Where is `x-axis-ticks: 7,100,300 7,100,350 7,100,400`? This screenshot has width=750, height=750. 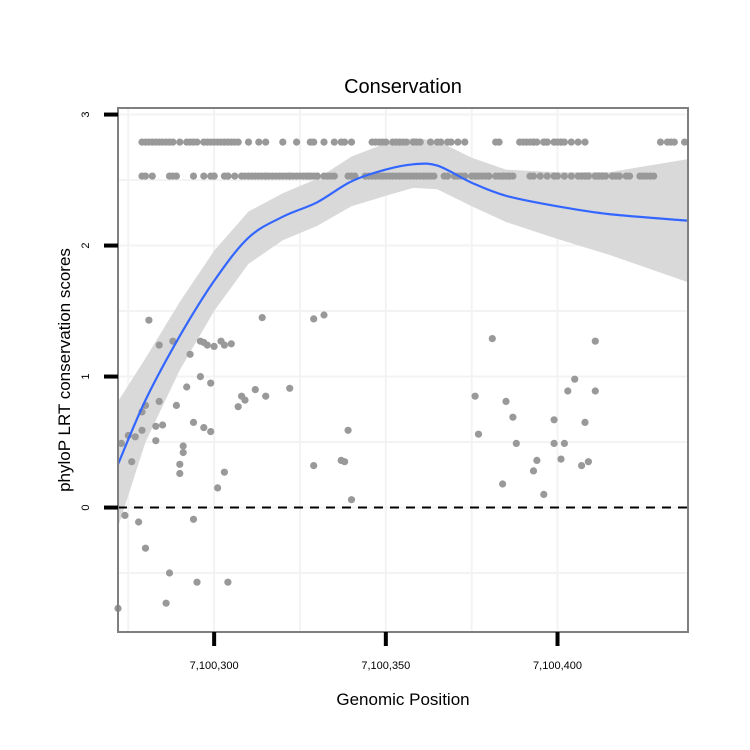
x-axis-ticks: 7,100,300 7,100,350 7,100,400 is located at coordinates (386, 652).